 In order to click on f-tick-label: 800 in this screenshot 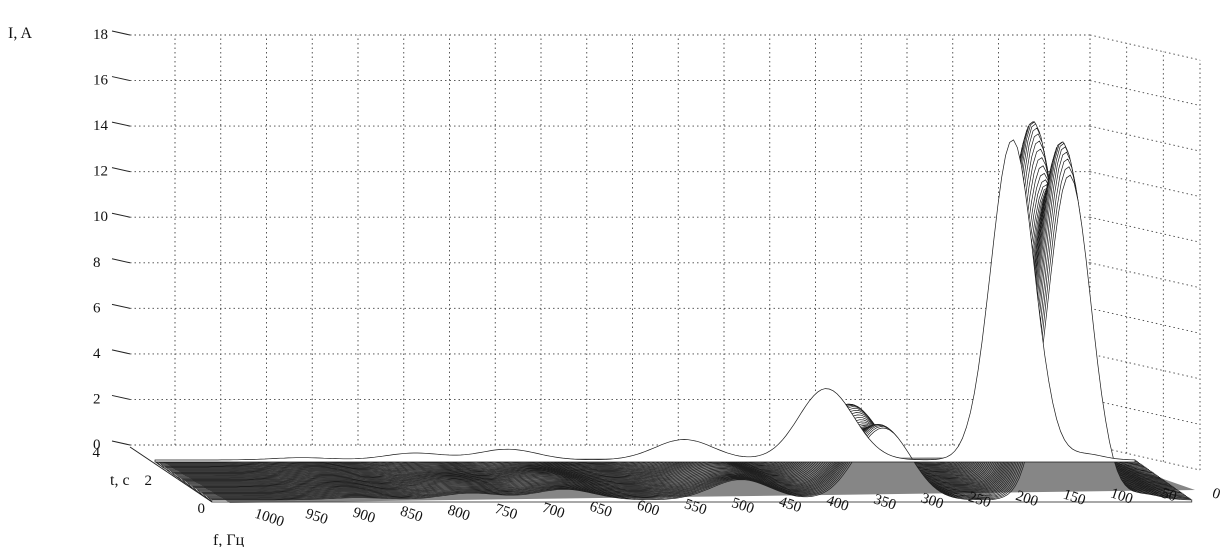, I will do `click(458, 513)`.